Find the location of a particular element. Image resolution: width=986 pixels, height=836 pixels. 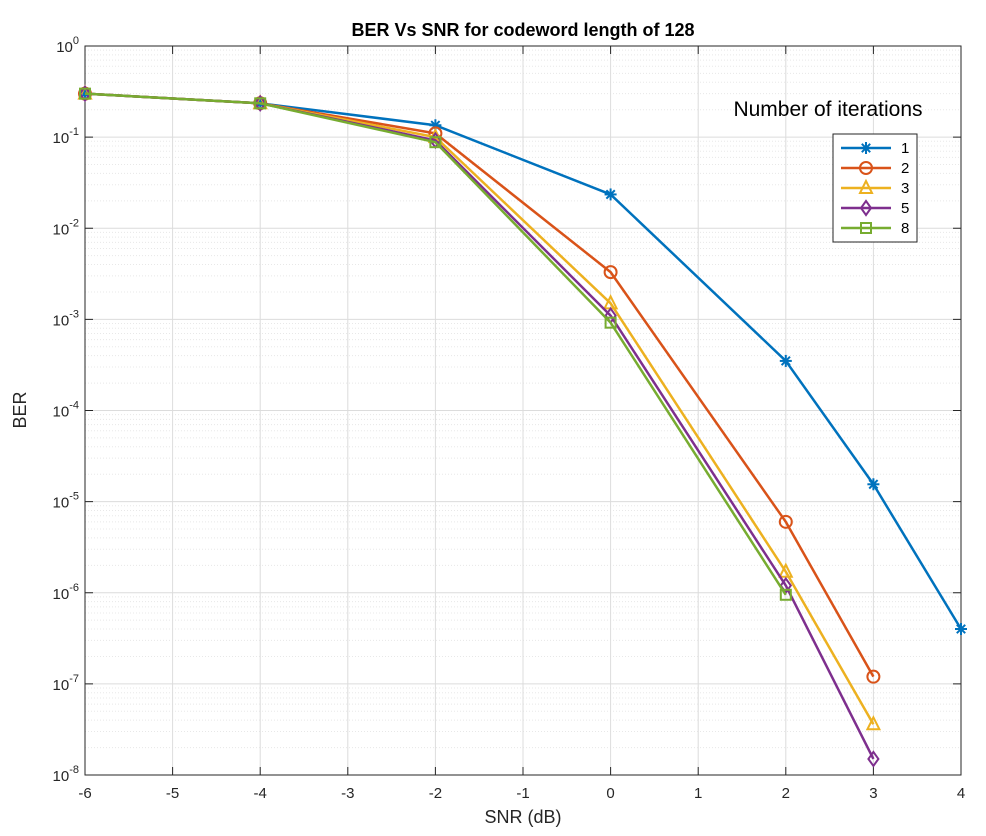

x-tick-label: -4 is located at coordinates (260, 793).